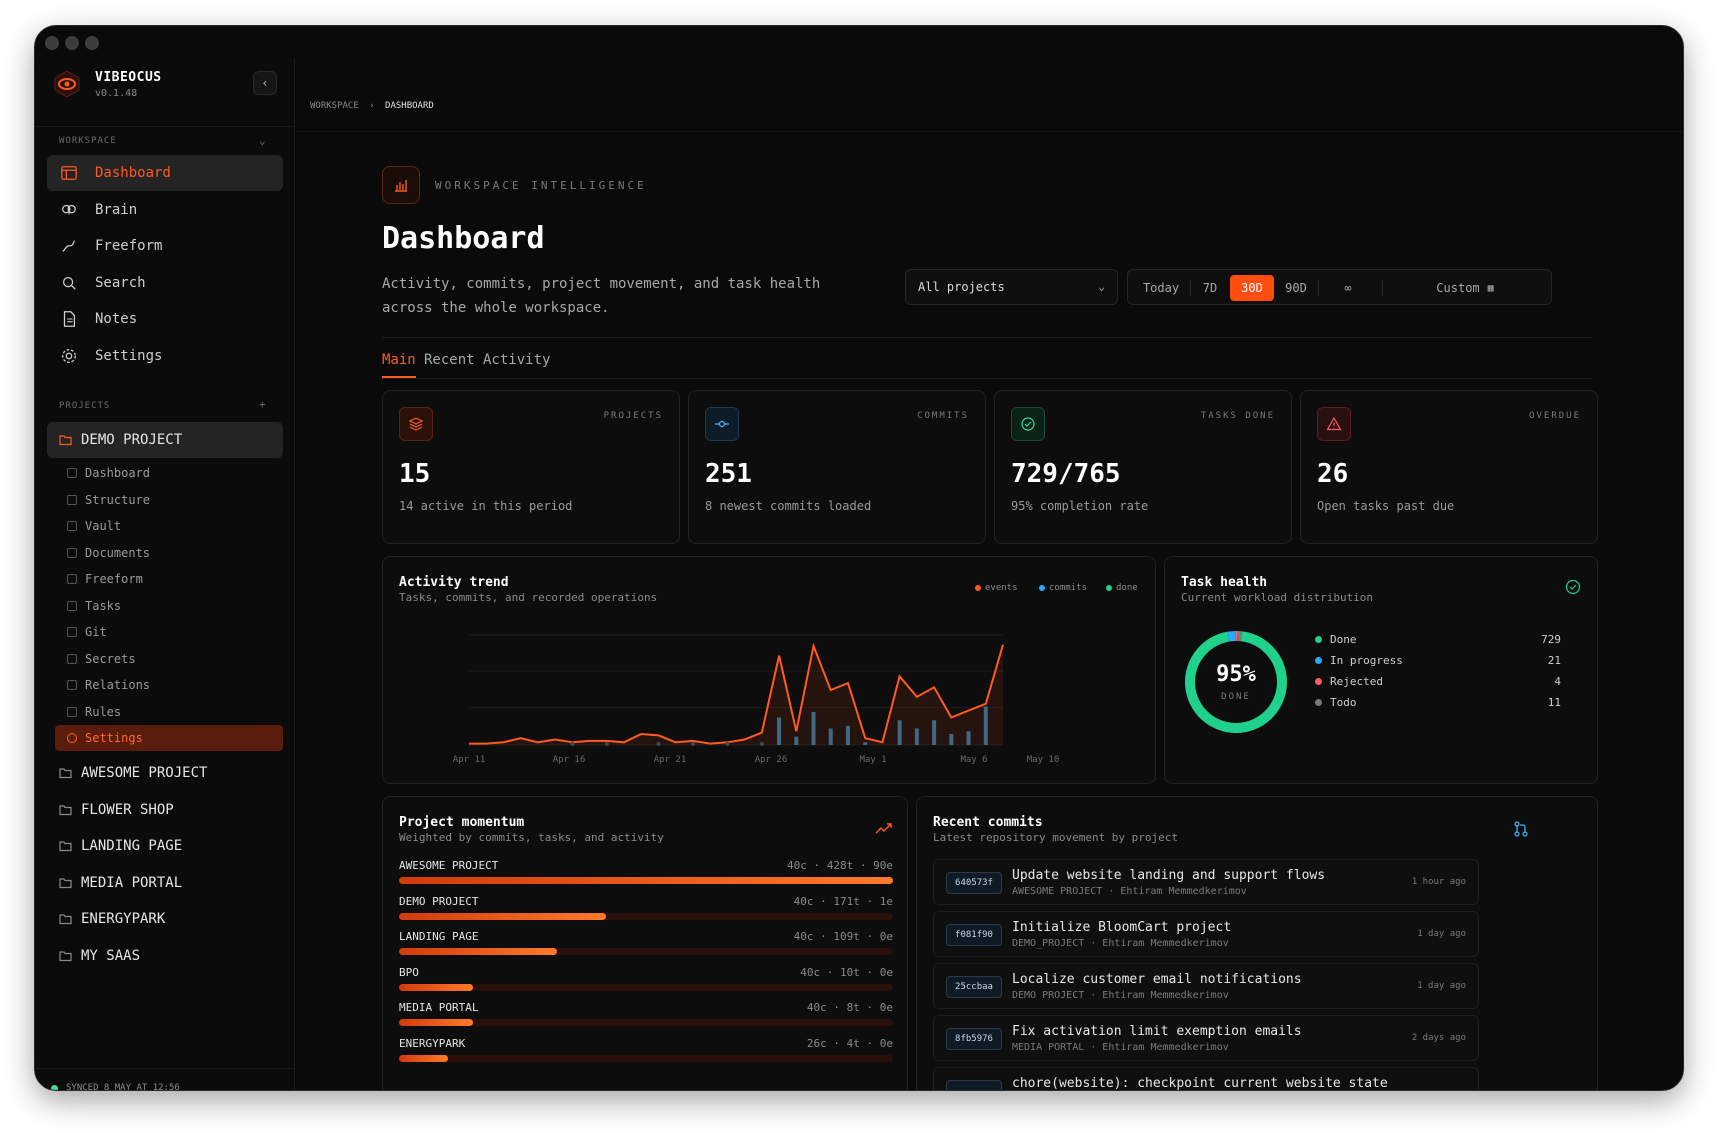 The height and width of the screenshot is (1133, 1718). I want to click on sidebar-item-label: Freeform, so click(129, 246).